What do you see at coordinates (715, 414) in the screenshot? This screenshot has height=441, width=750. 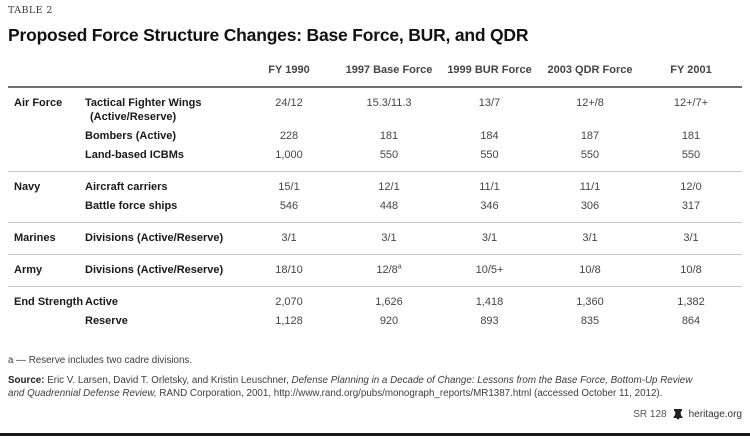 I see `site-name: heritage.org` at bounding box center [715, 414].